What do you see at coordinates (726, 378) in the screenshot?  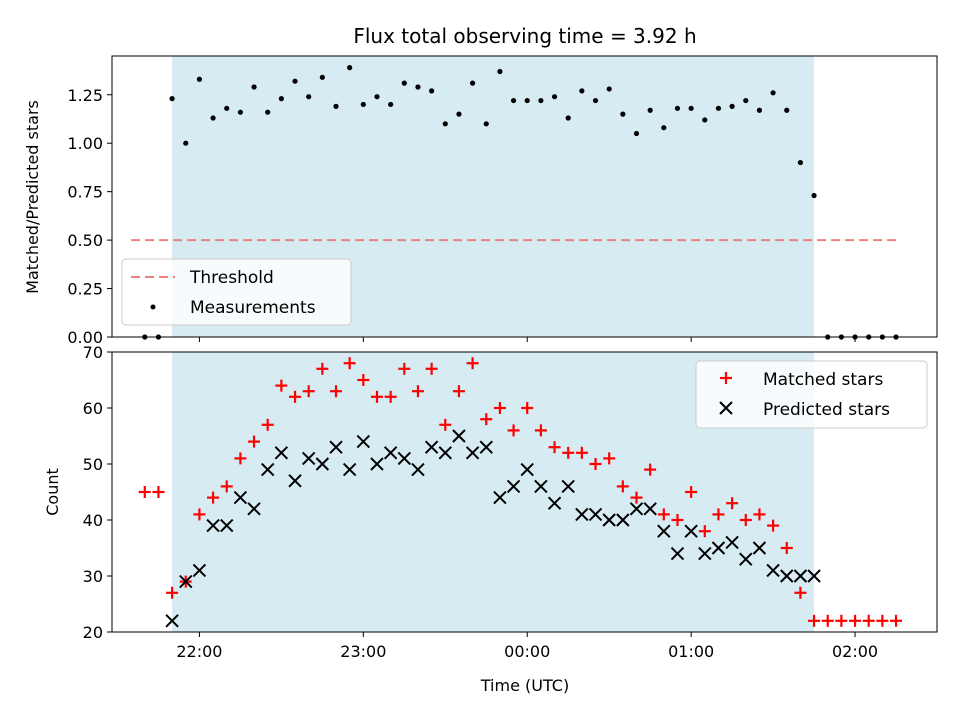 I see `legend-matched-swatch` at bounding box center [726, 378].